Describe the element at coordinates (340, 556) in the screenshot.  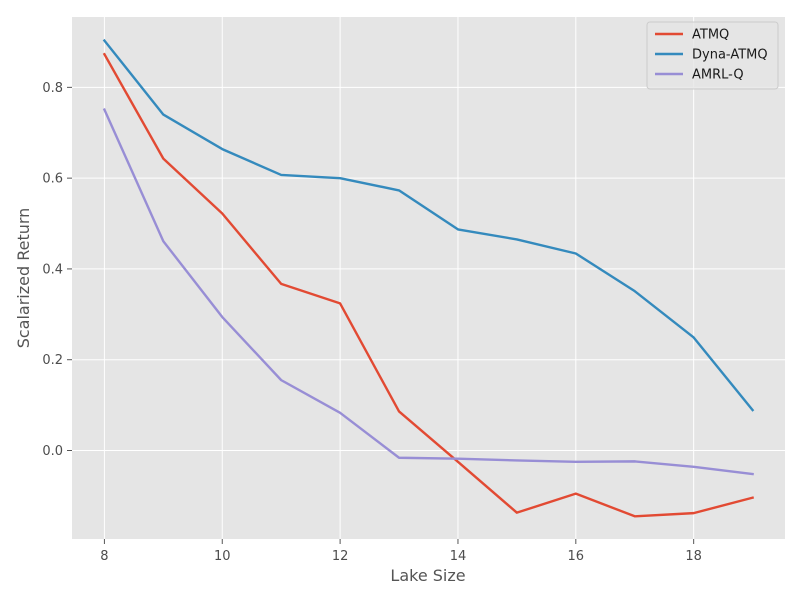
I see `x-tick-label: 12` at that location.